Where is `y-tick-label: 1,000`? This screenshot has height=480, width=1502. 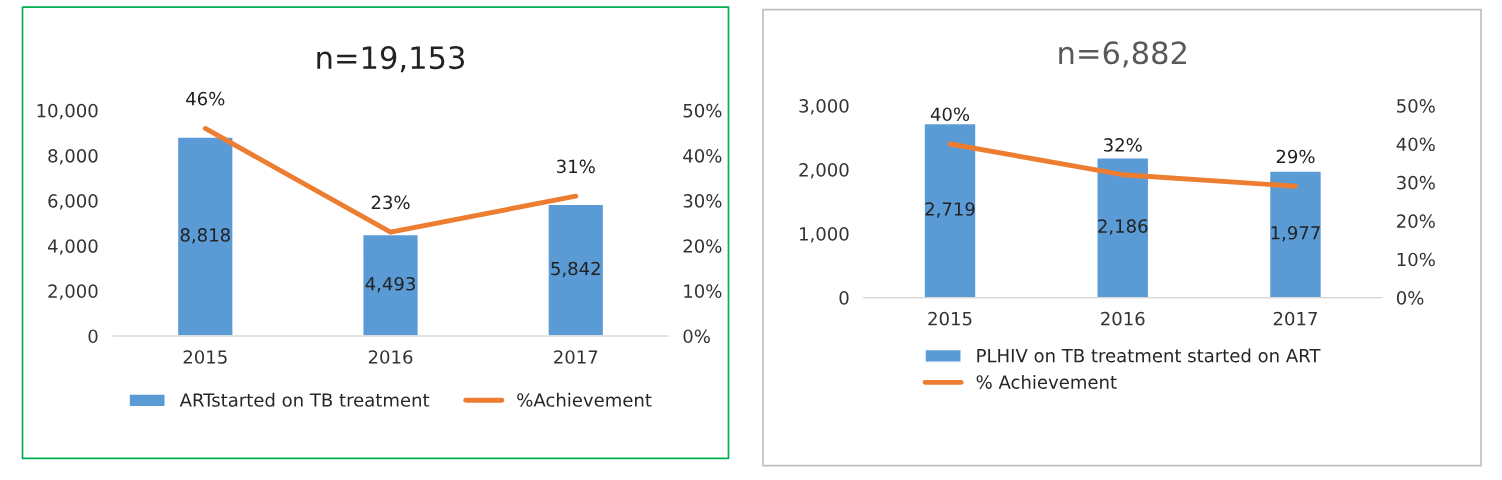 y-tick-label: 1,000 is located at coordinates (824, 235).